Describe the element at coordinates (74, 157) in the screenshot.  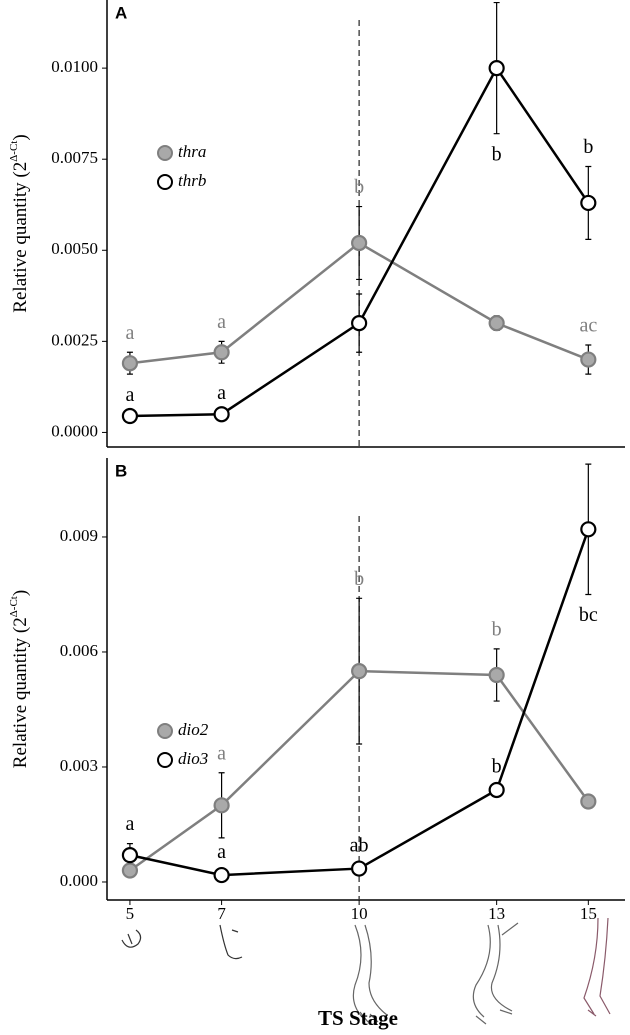
I see `y-tick-label: 0.0075` at that location.